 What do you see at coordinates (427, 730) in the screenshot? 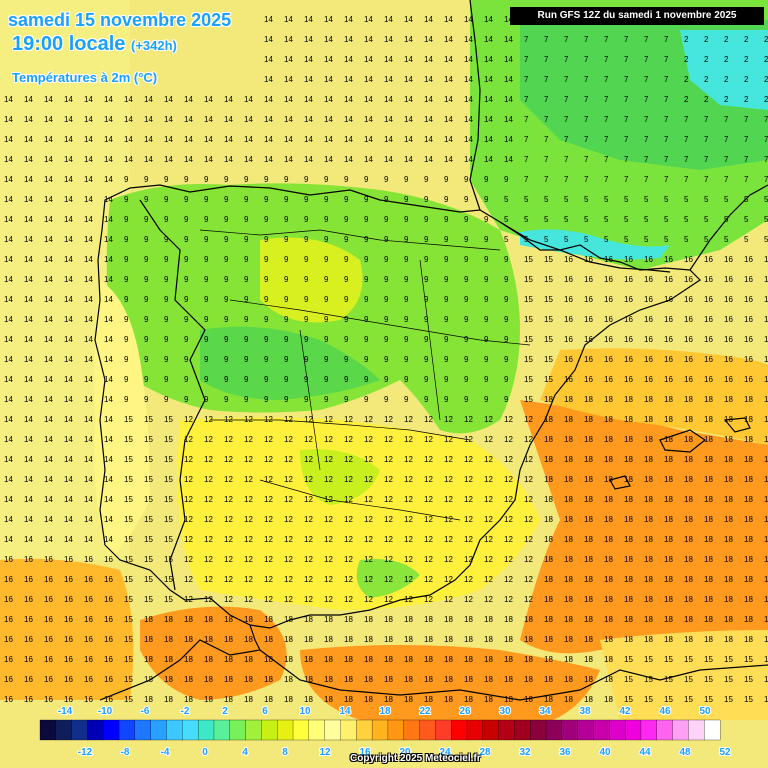
I see `legend-swatch` at bounding box center [427, 730].